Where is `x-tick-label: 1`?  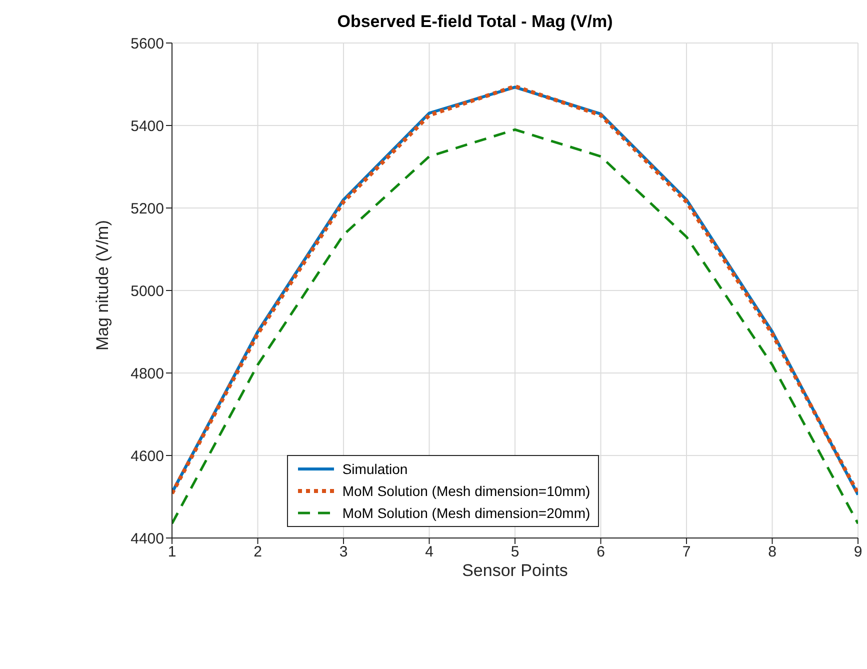 x-tick-label: 1 is located at coordinates (172, 552).